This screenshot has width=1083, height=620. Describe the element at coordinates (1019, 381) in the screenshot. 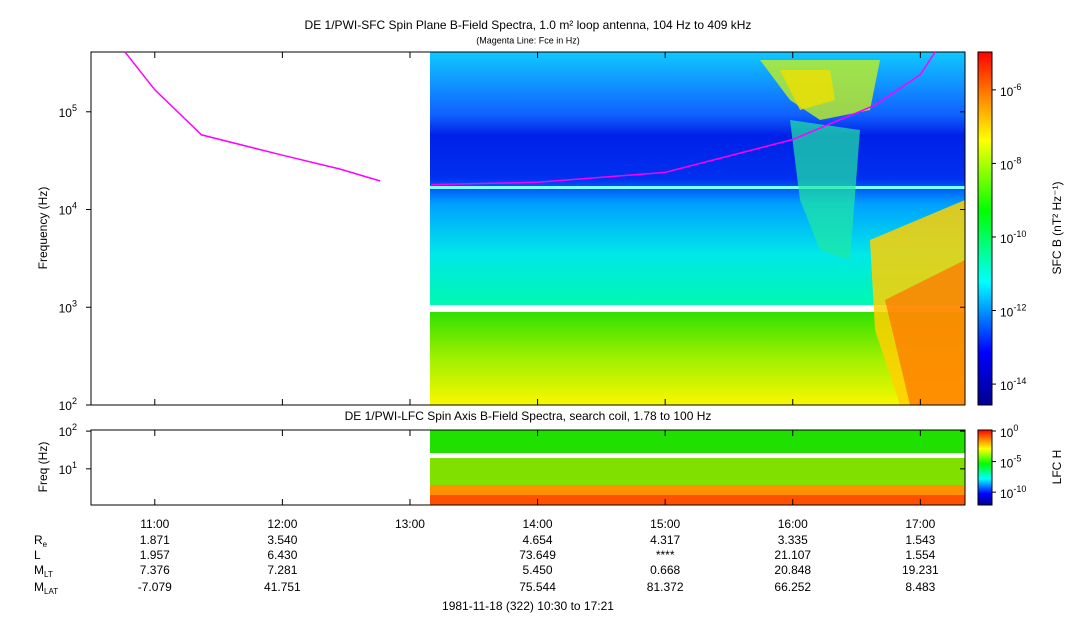

I see `colorbar-tick-label-exp: -14` at that location.